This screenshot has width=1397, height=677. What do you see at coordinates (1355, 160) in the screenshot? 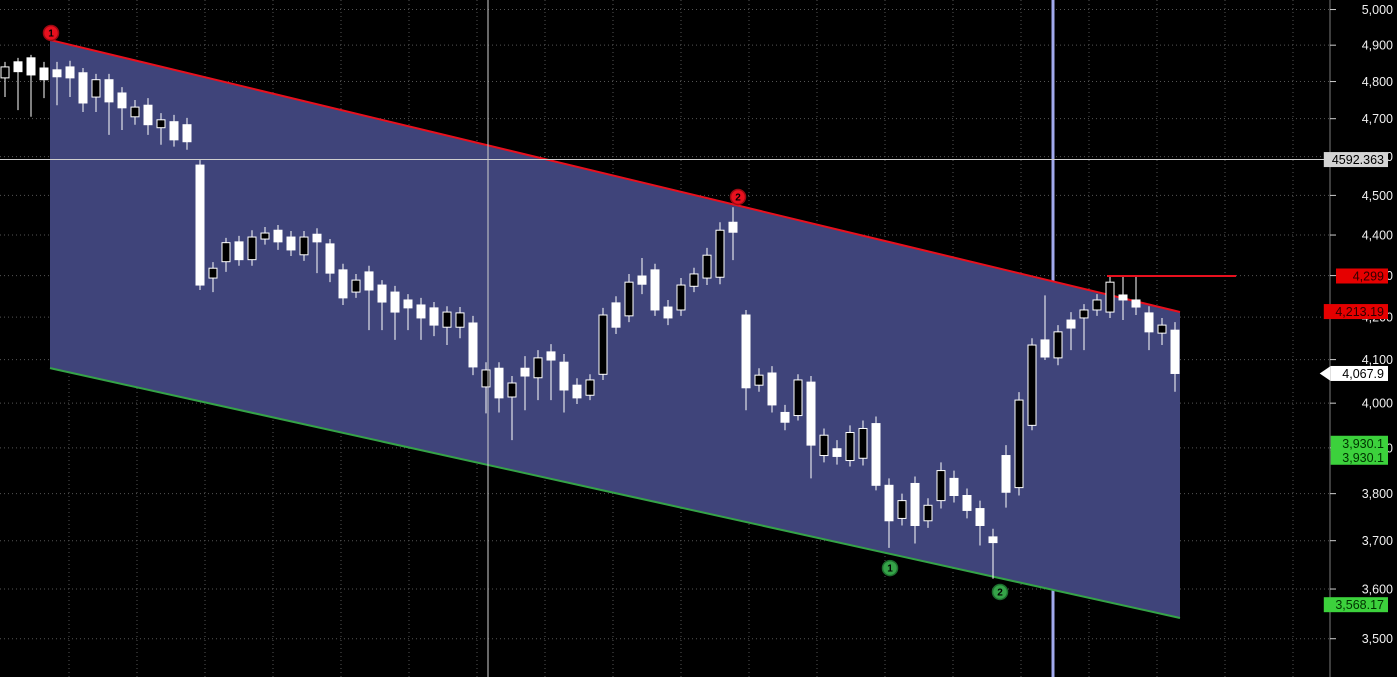
I see `axis-crosshair-price-badge` at bounding box center [1355, 160].